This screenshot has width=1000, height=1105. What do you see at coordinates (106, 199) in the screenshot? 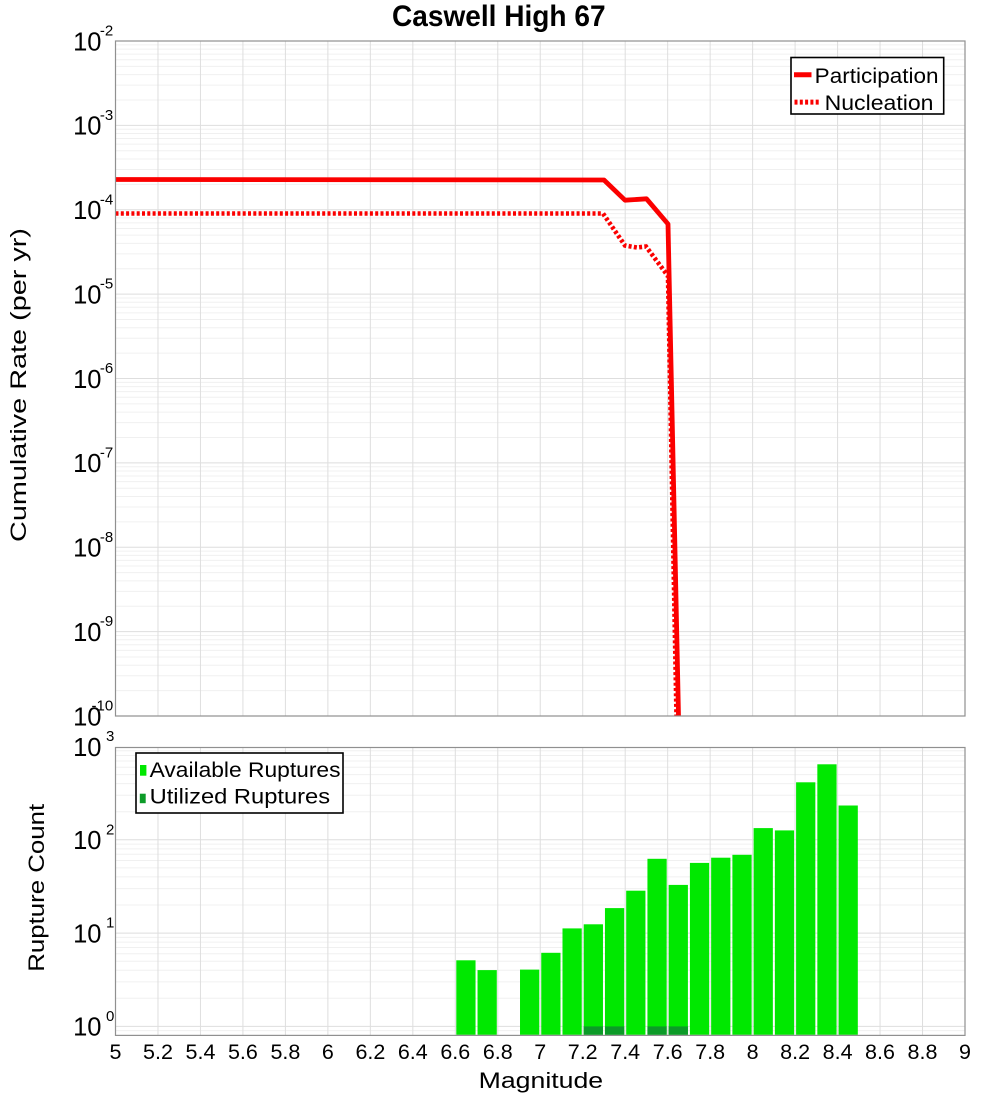
I see `svg-text: -4` at bounding box center [106, 199].